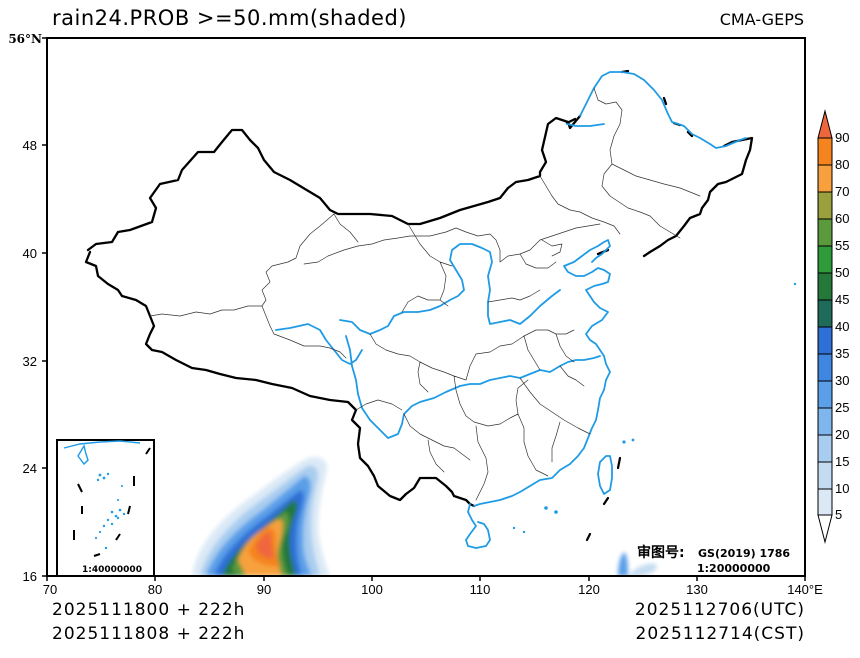 This screenshot has height=658, width=860. Describe the element at coordinates (44, 307) in the screenshot. I see `lat-ticks` at that location.